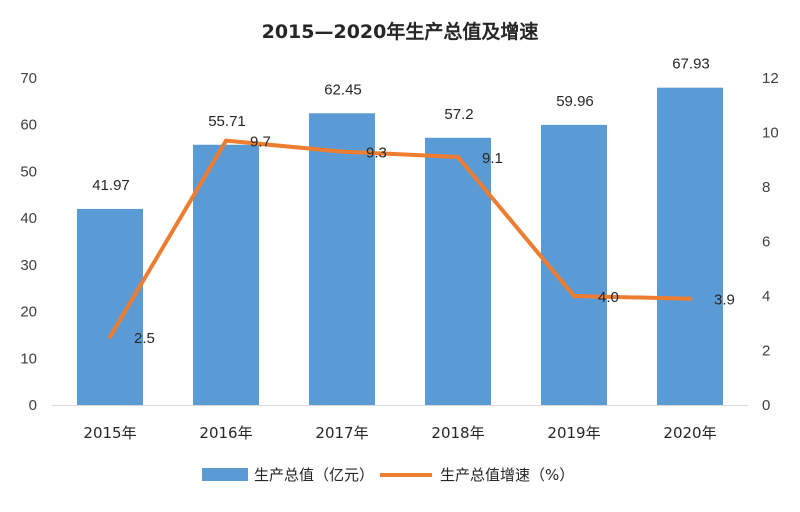 This screenshot has width=800, height=512. What do you see at coordinates (33, 405) in the screenshot?
I see `left-tick-label: 0` at bounding box center [33, 405].